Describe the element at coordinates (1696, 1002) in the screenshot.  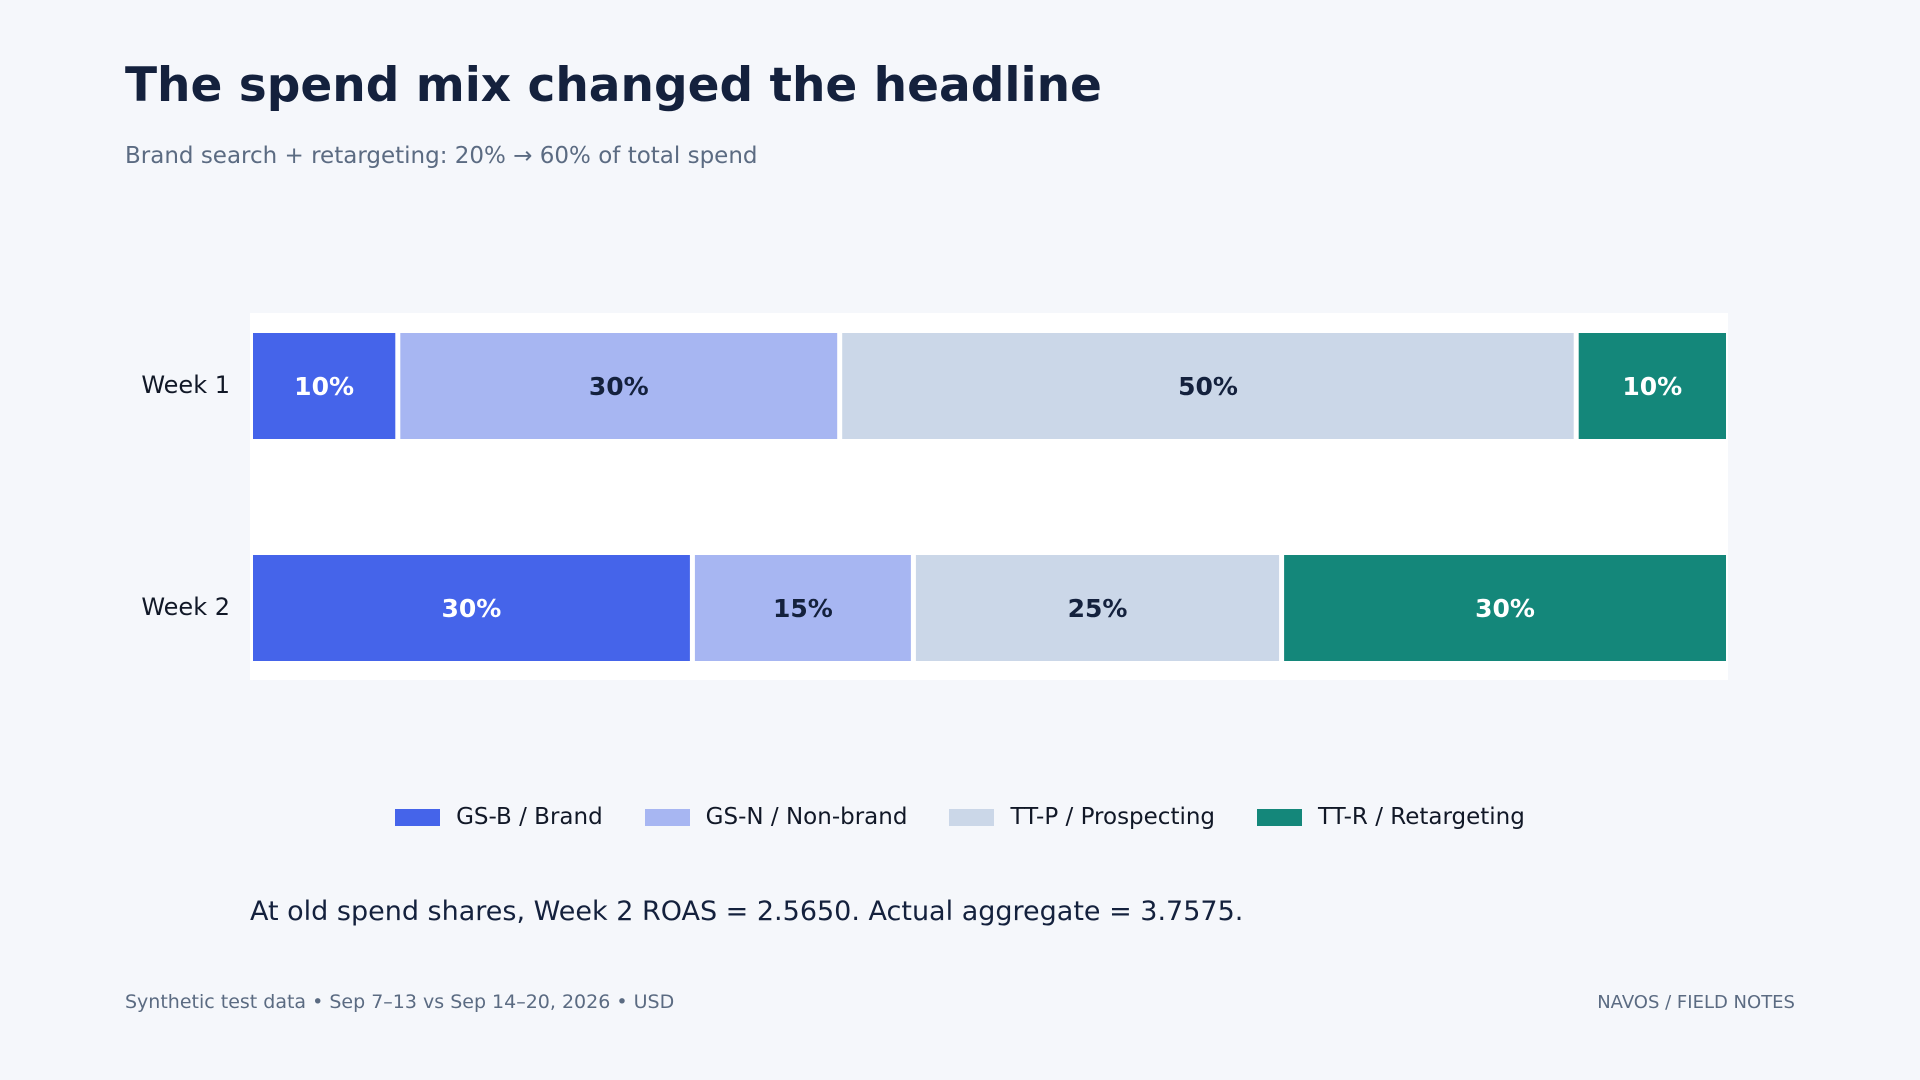
I see `footer-brand: NAVOS / FIELD NOTES` at that location.